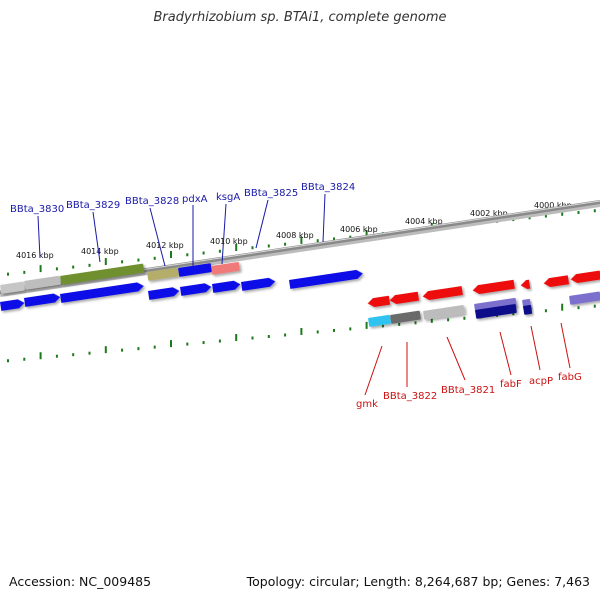  What do you see at coordinates (100, 251) in the screenshot?
I see `scale-label: 4014 kbp` at bounding box center [100, 251].